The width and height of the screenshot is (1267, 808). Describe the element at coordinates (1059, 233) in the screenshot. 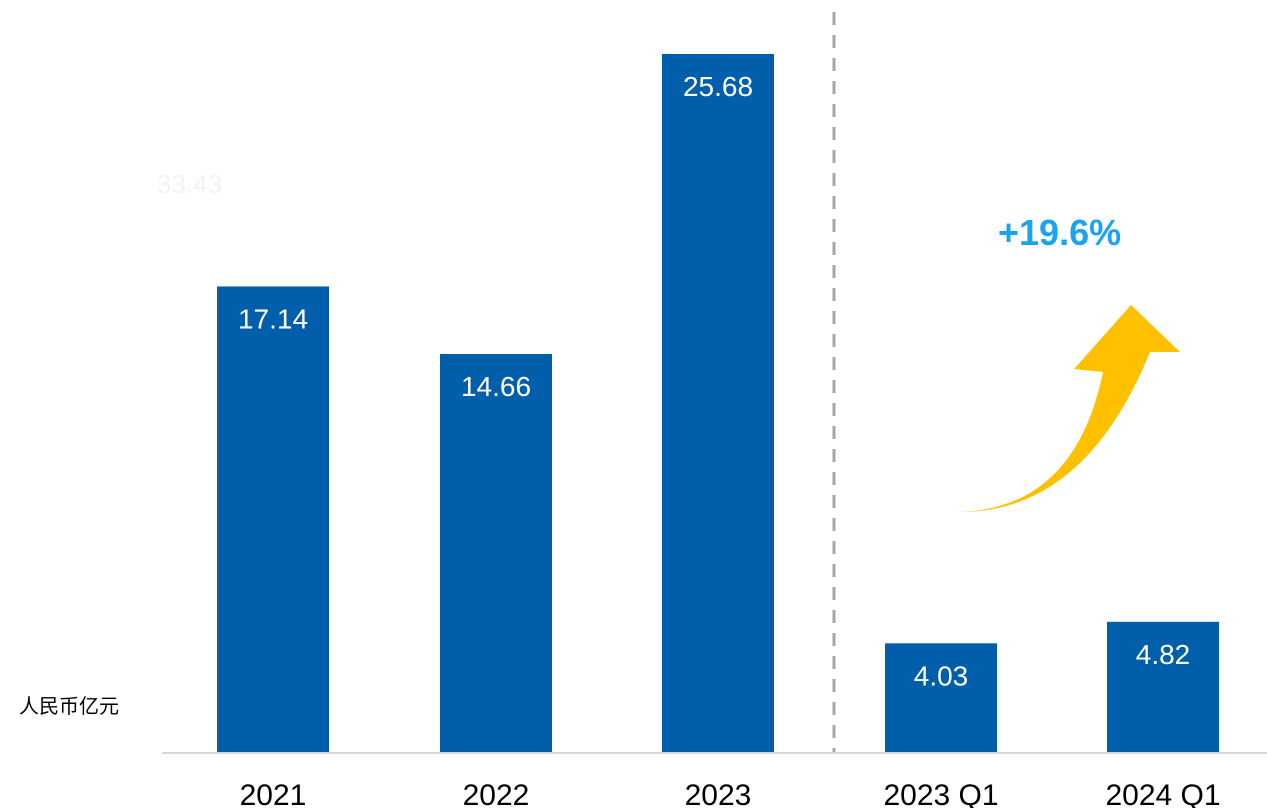

I see `growth-rate-label: +19.6%` at that location.